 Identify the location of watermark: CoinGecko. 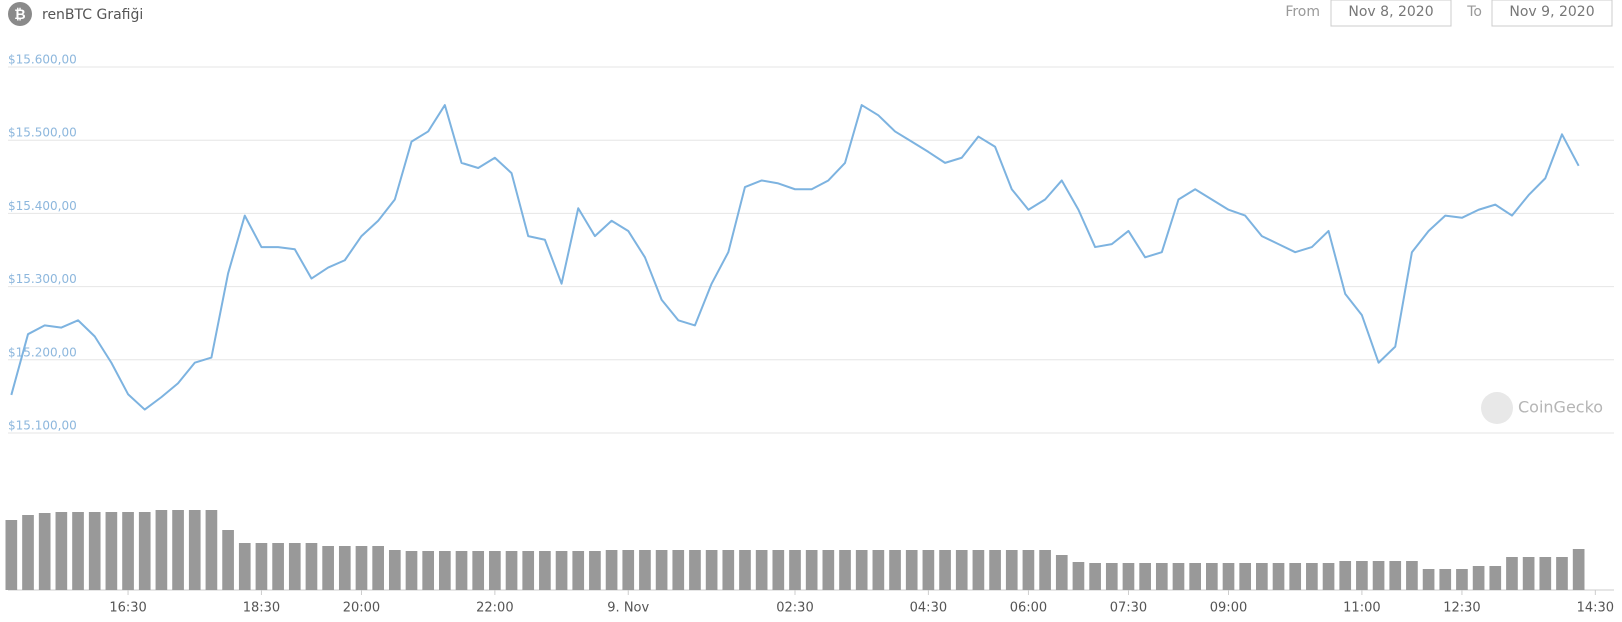
(1560, 407).